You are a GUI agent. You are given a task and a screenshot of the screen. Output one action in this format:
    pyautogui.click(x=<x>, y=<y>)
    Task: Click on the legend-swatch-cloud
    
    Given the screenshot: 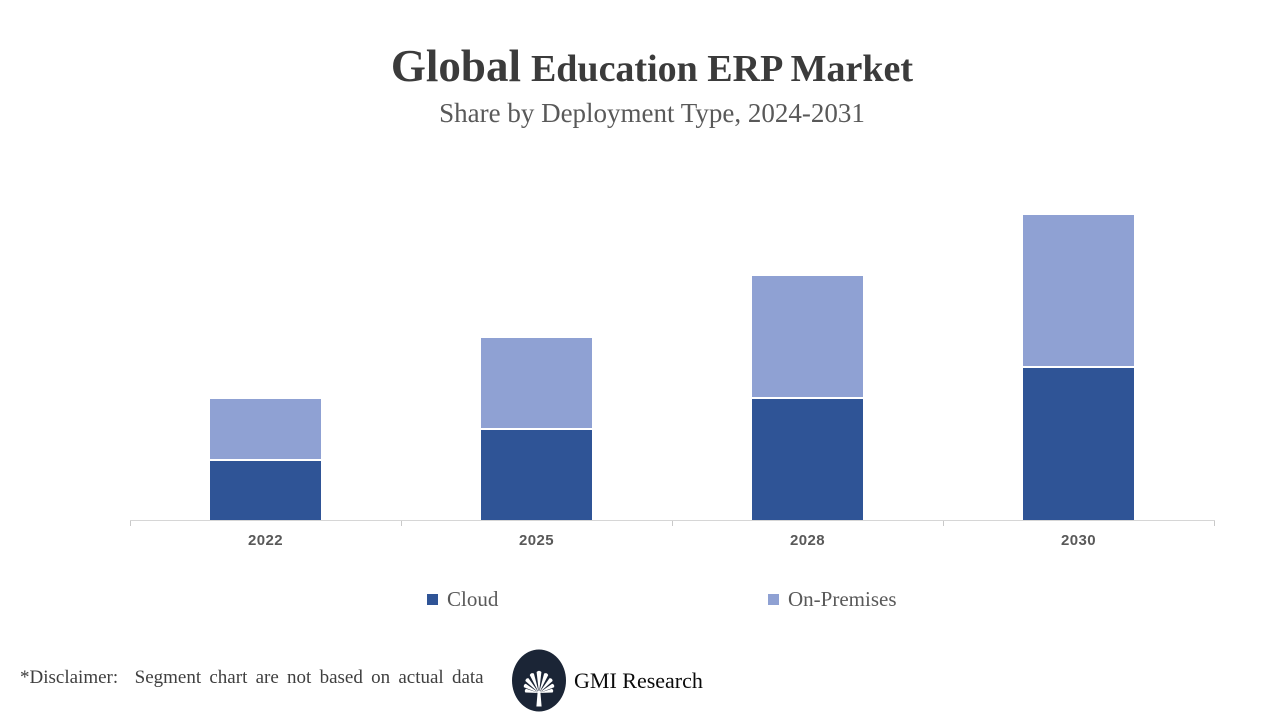 What is the action you would take?
    pyautogui.click(x=432, y=599)
    